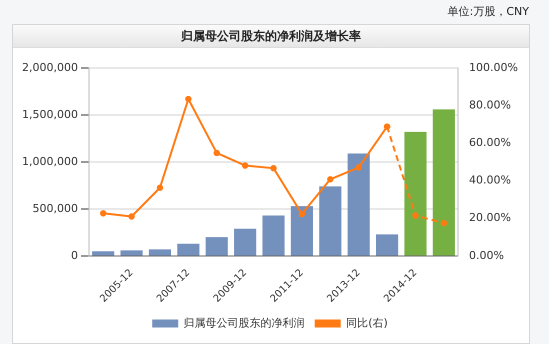 The width and height of the screenshot is (549, 344). What do you see at coordinates (490, 217) in the screenshot?
I see `y2-tick-label: 20.00%` at bounding box center [490, 217].